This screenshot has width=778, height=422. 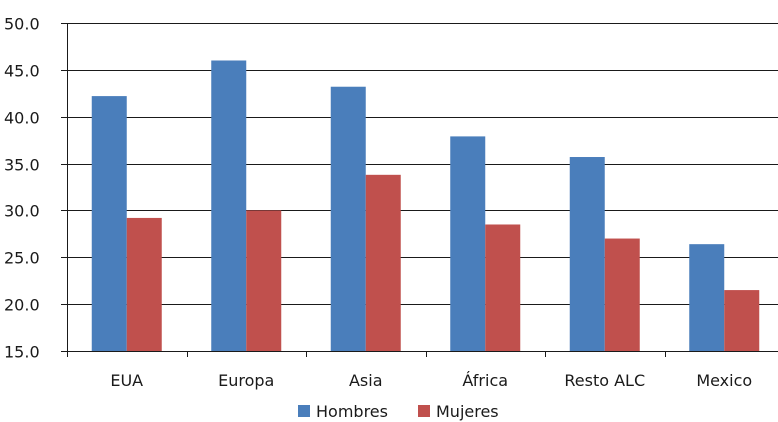 What do you see at coordinates (246, 380) in the screenshot?
I see `x-tick-label: Europa` at bounding box center [246, 380].